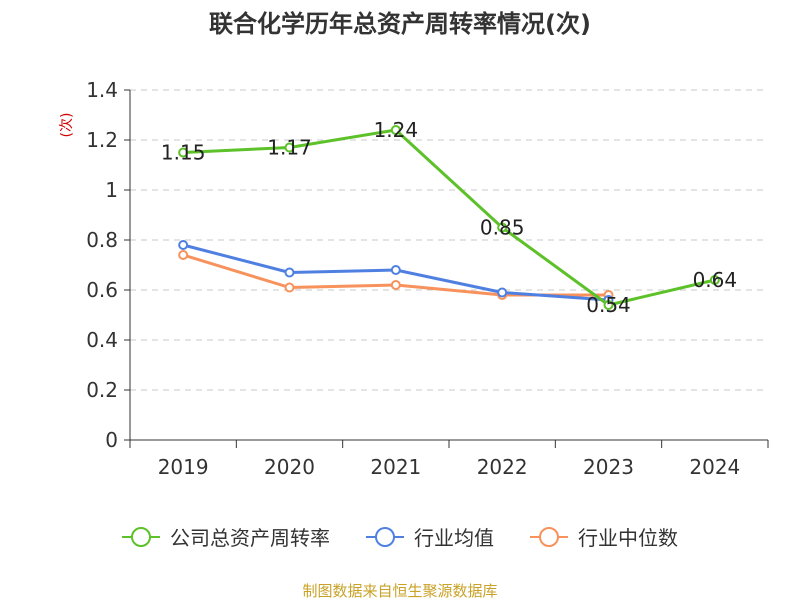 Image resolution: width=800 pixels, height=600 pixels. What do you see at coordinates (628, 538) in the screenshot?
I see `legend-label: 行业中位数` at bounding box center [628, 538].